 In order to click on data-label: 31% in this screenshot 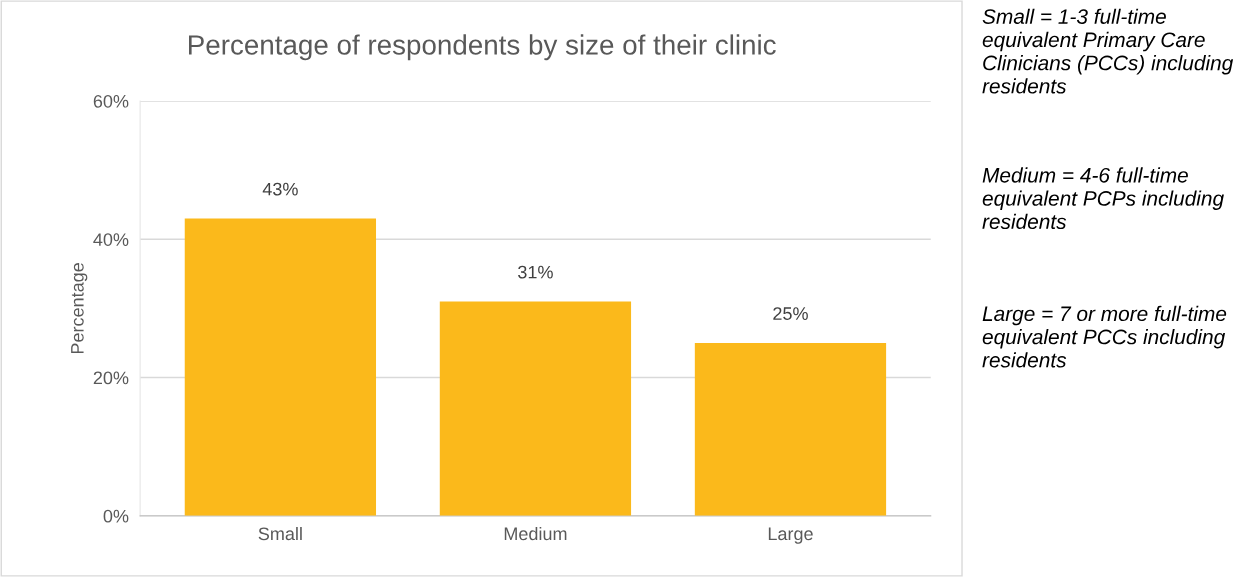, I will do `click(535, 272)`.